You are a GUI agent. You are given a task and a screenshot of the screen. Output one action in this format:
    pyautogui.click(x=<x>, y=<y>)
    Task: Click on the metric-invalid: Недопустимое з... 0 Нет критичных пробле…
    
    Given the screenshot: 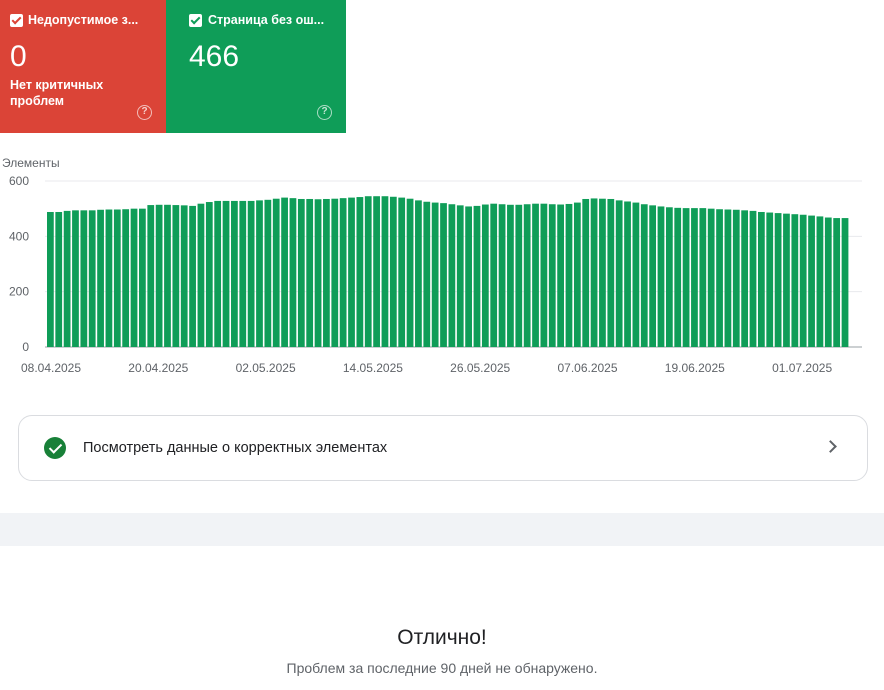 What is the action you would take?
    pyautogui.click(x=83, y=66)
    